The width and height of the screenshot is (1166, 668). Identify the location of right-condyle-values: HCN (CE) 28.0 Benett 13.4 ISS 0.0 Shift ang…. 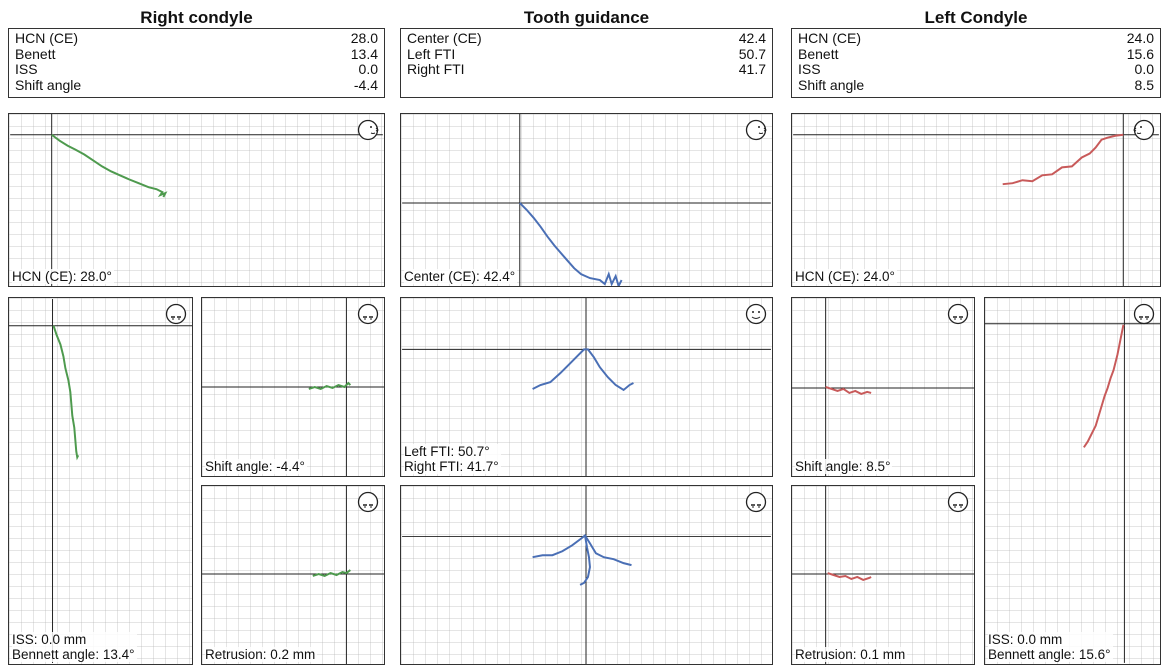
(196, 63).